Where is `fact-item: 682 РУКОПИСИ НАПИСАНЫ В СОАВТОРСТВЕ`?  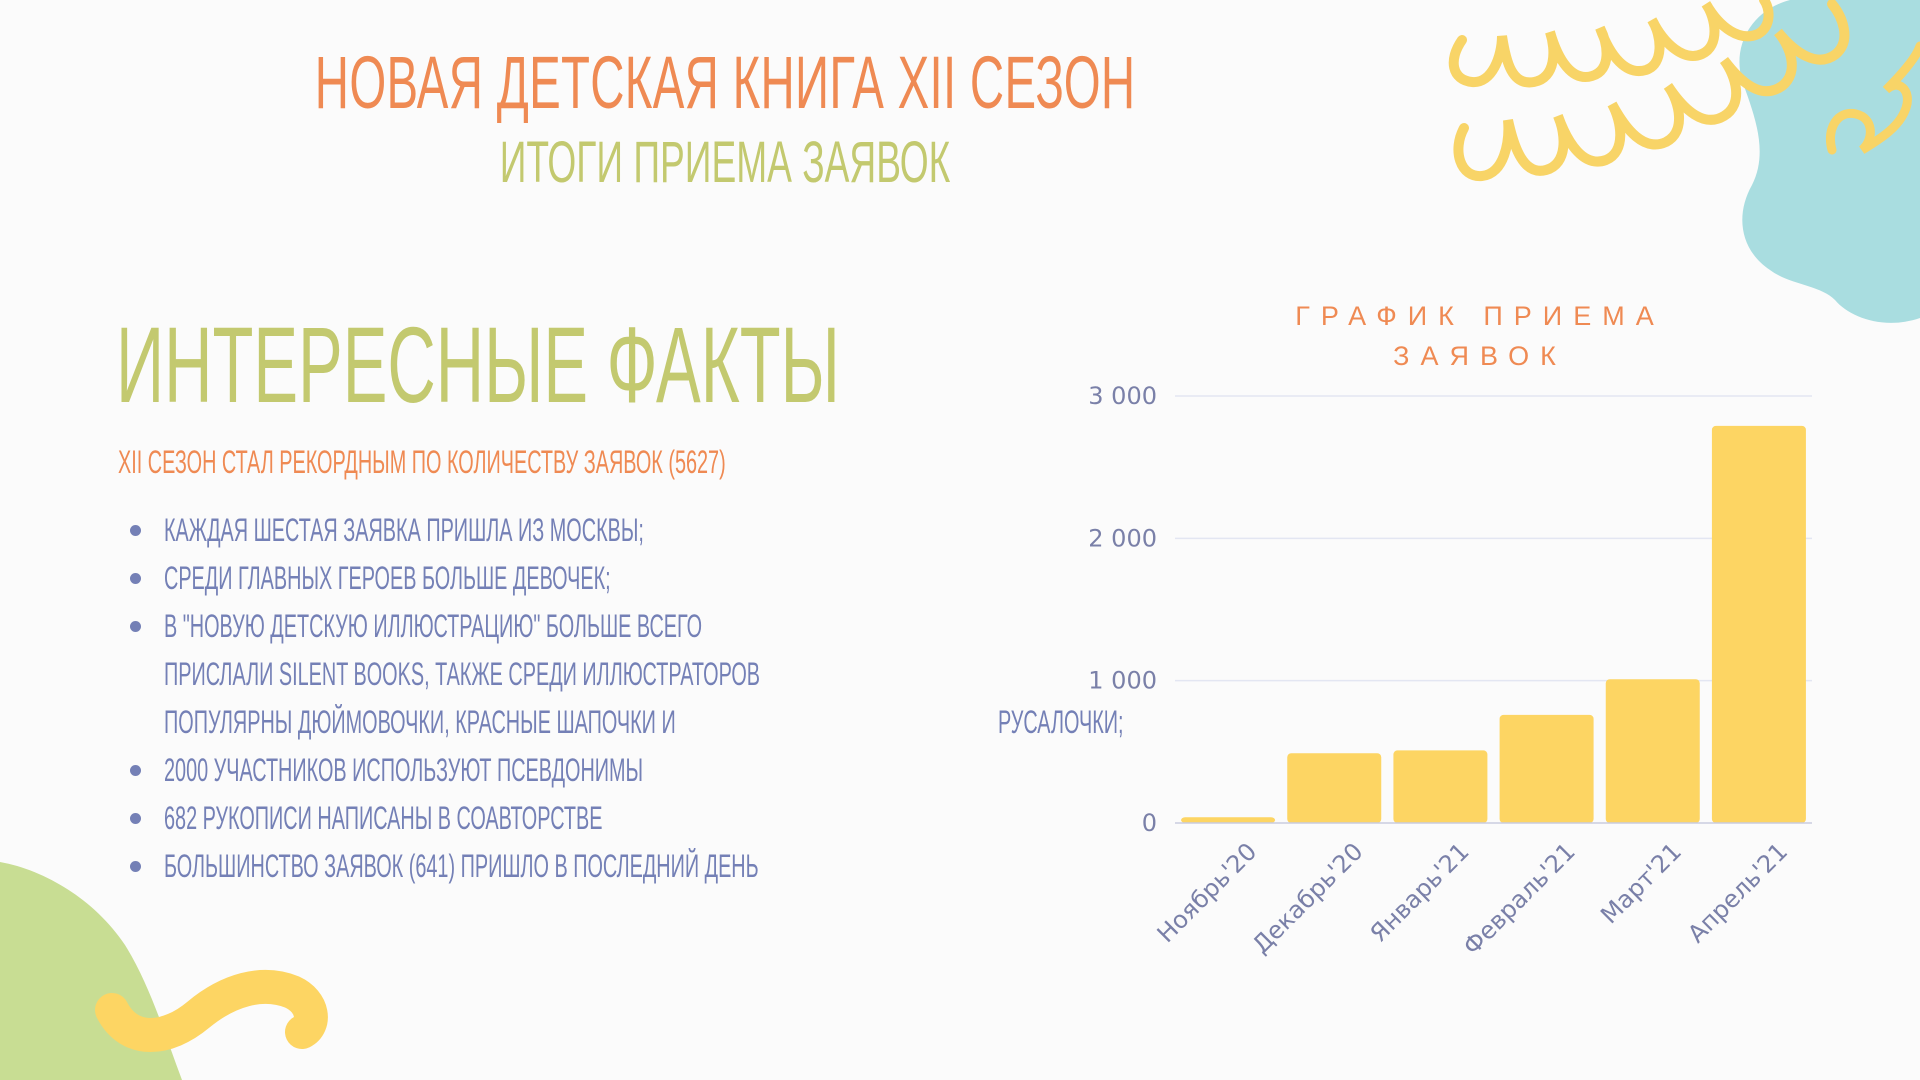 fact-item: 682 РУКОПИСИ НАПИСАНЫ В СОАВТОРСТВЕ is located at coordinates (1025, 818).